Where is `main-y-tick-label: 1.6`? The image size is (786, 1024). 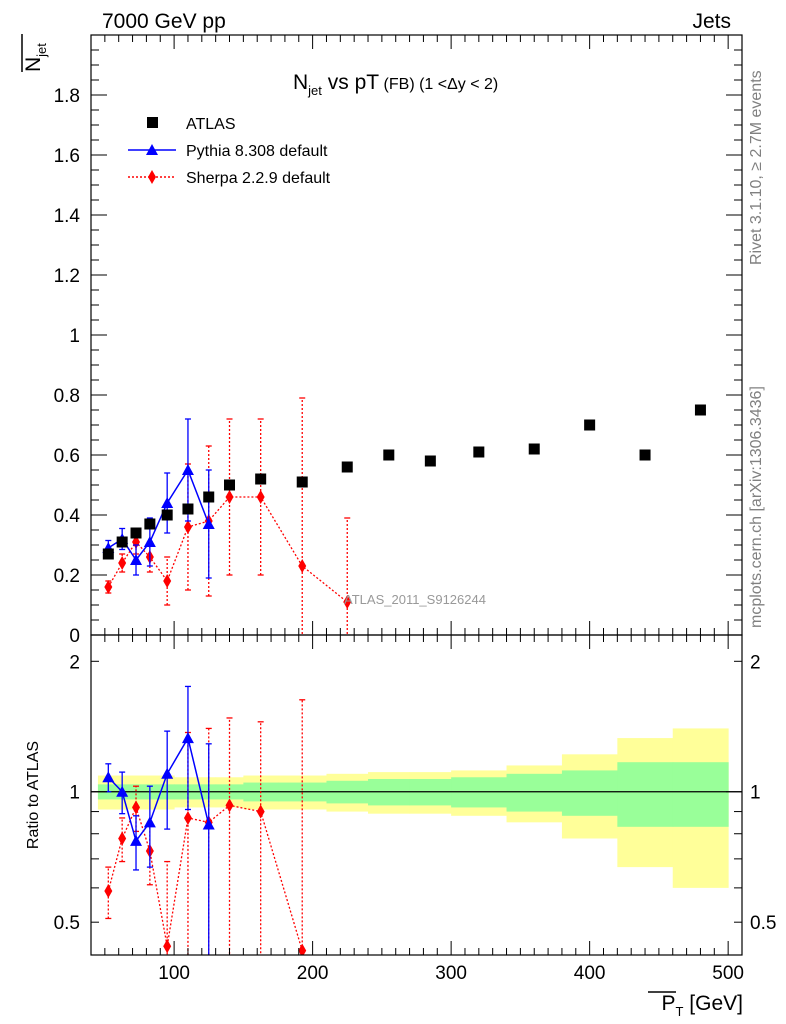 main-y-tick-label: 1.6 is located at coordinates (67, 156).